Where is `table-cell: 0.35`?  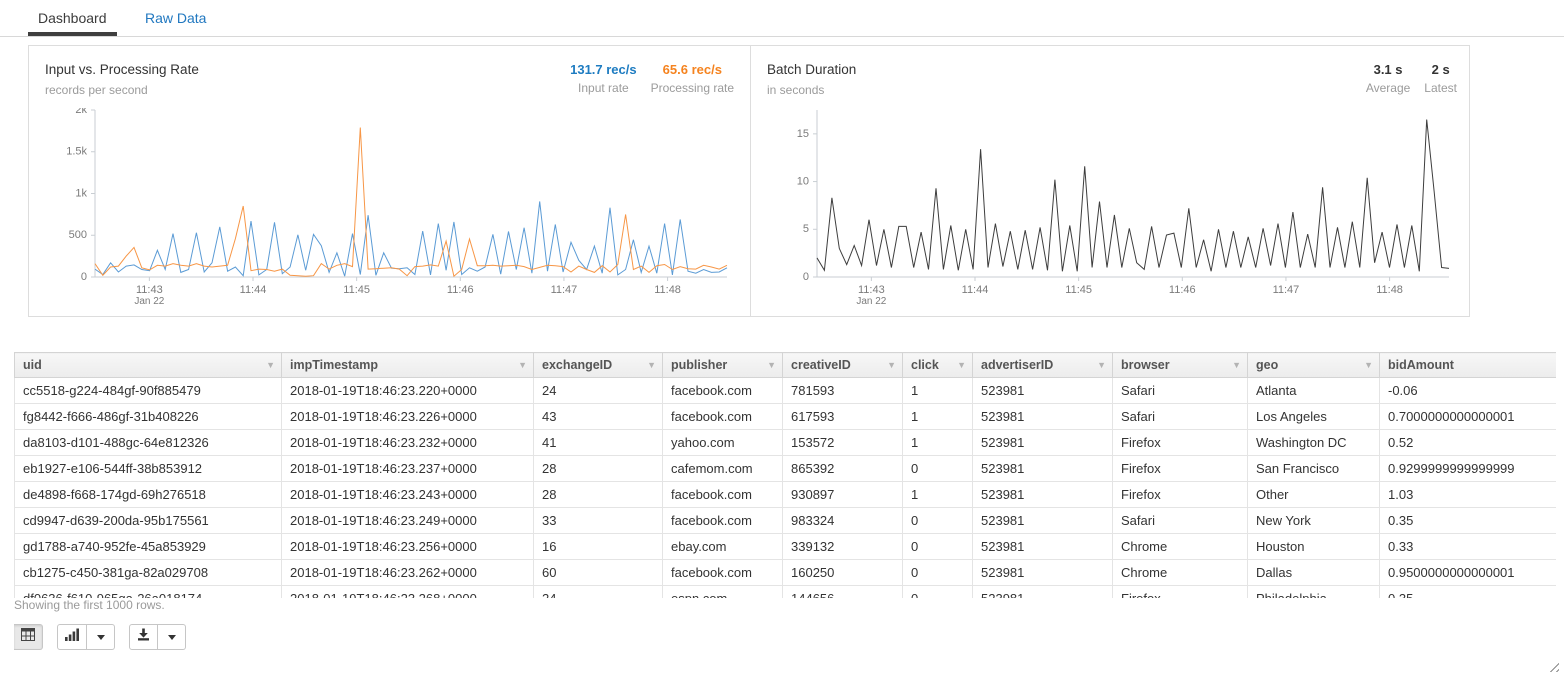 table-cell: 0.35 is located at coordinates (1467, 591).